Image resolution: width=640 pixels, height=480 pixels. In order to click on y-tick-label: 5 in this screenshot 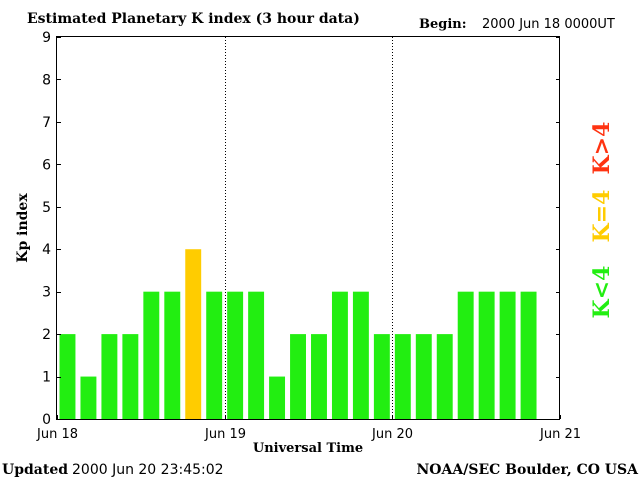, I will do `click(46, 208)`.